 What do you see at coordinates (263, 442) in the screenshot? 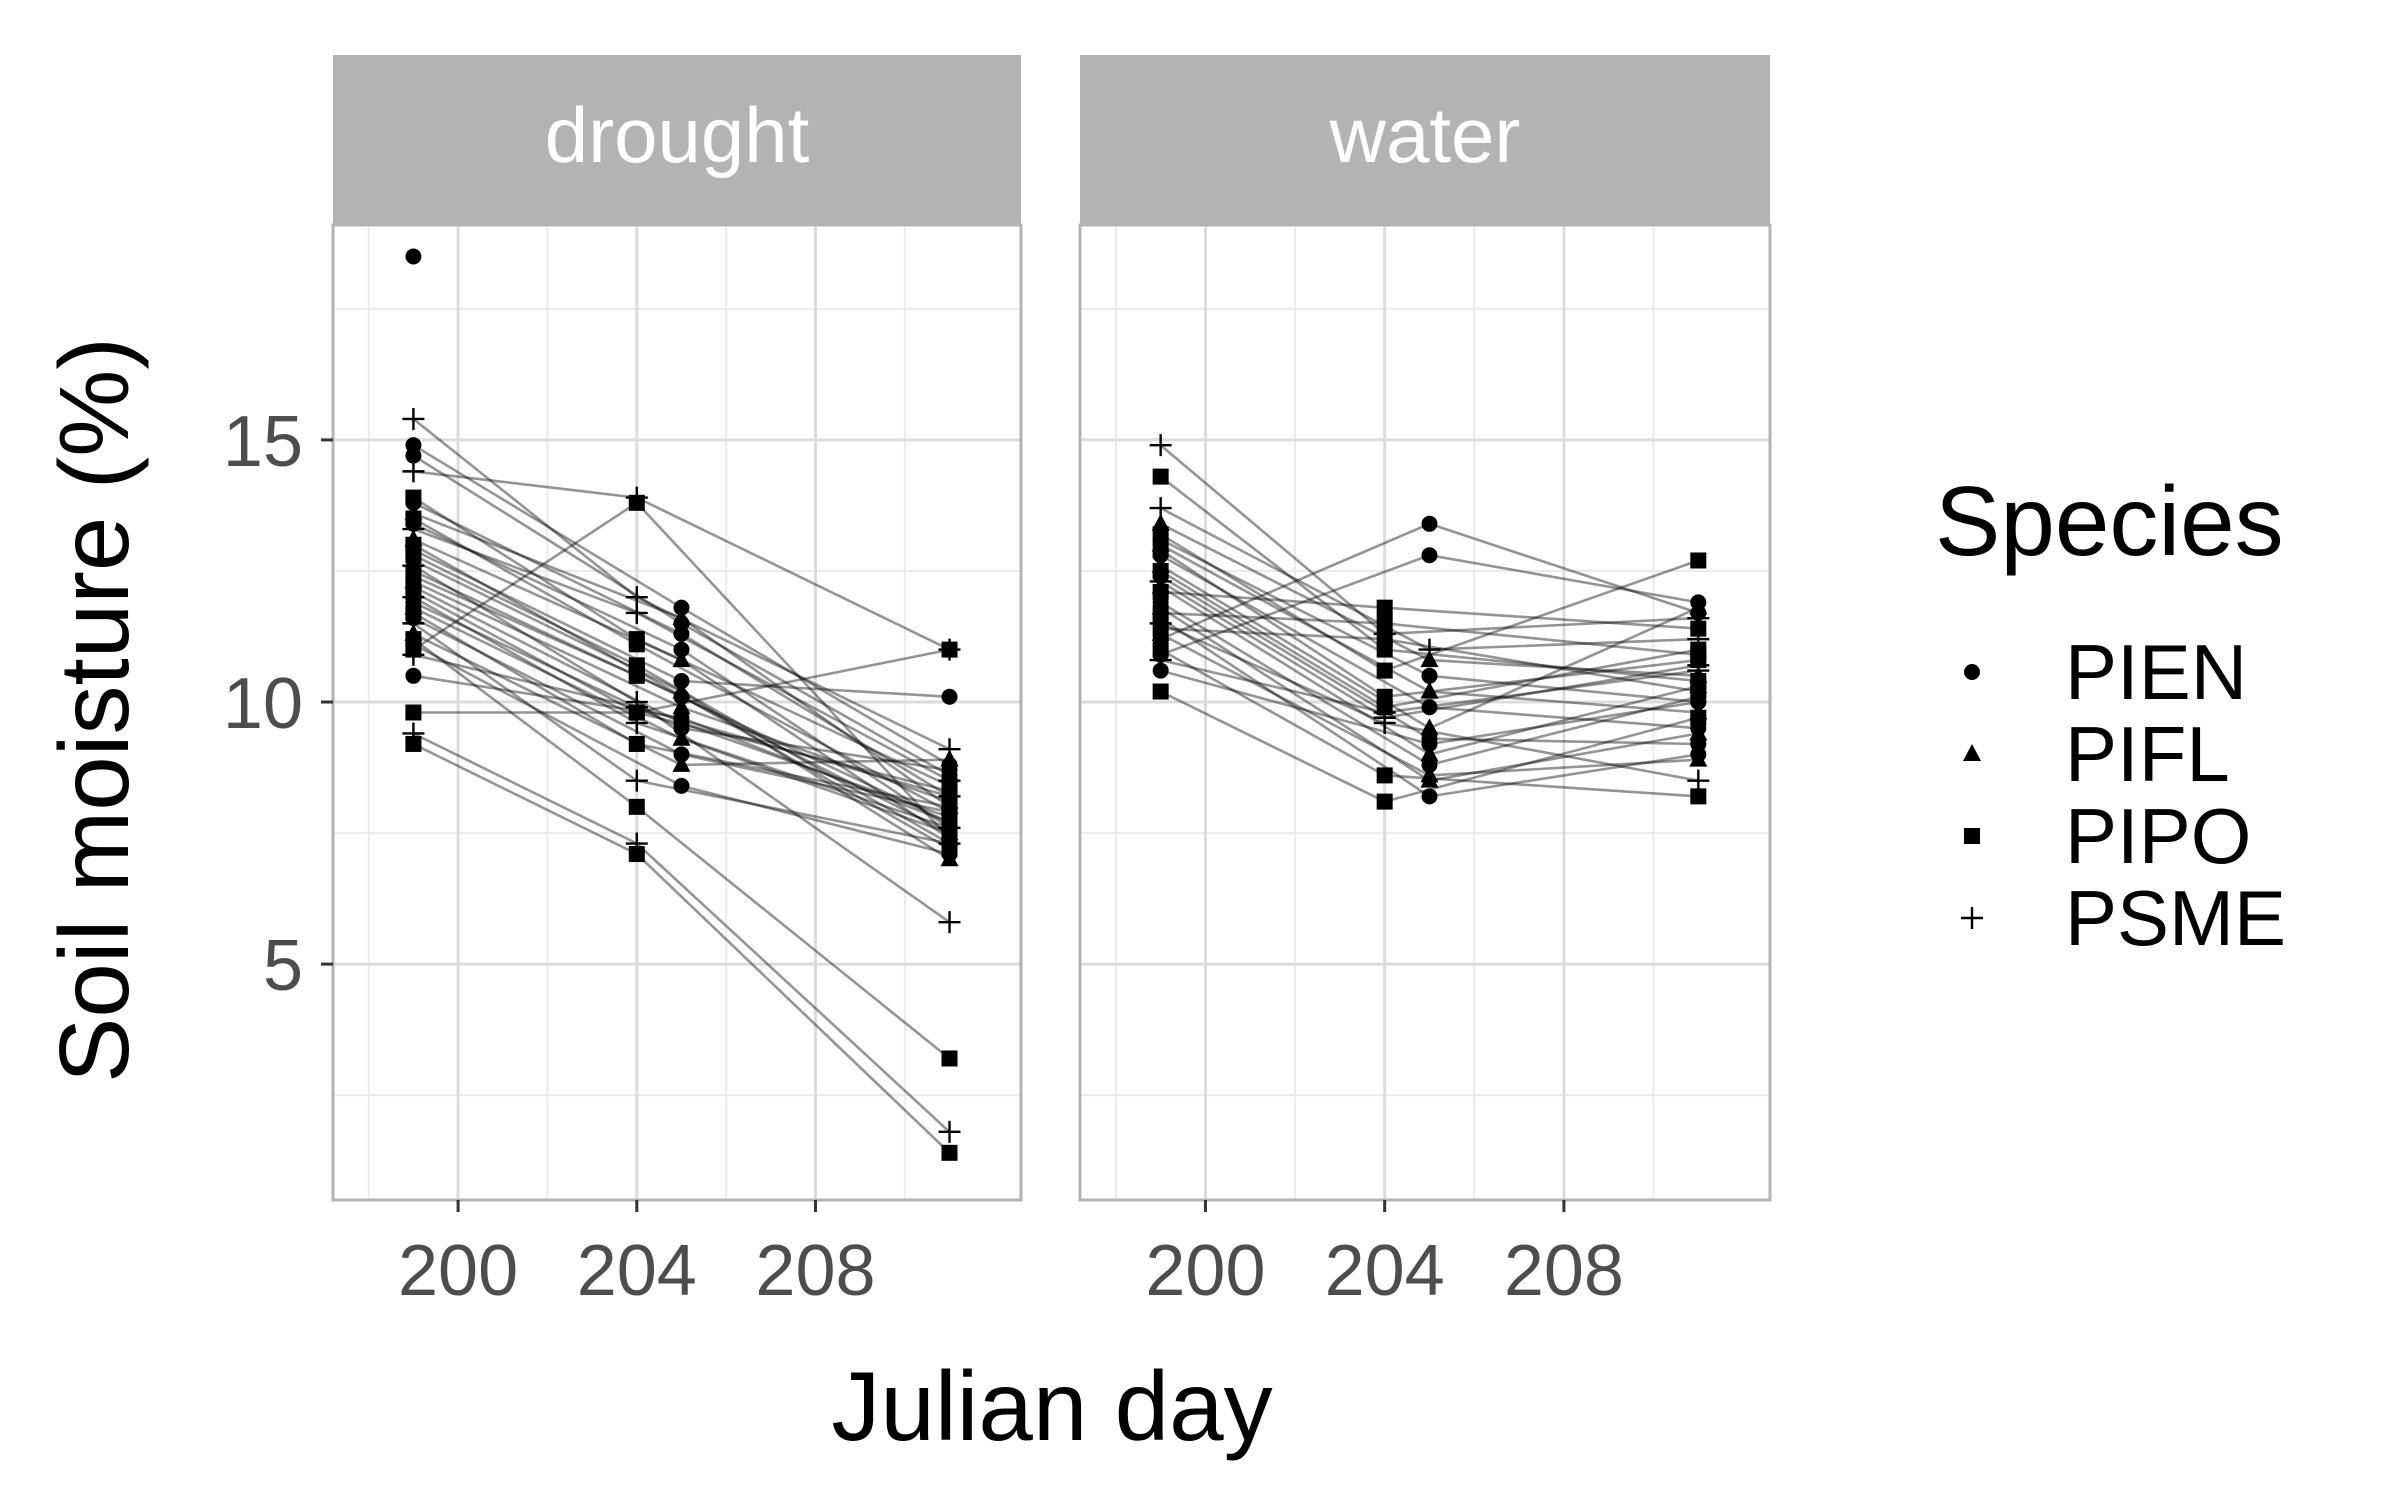
I see `y-tick-label: 15` at bounding box center [263, 442].